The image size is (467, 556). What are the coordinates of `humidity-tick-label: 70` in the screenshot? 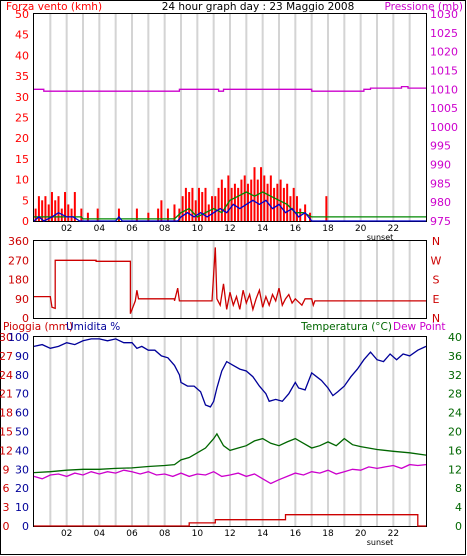 It's located at (22, 394).